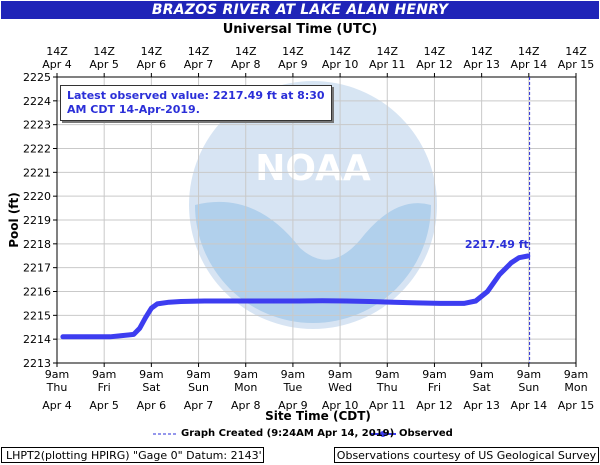 Image resolution: width=600 pixels, height=465 pixels. What do you see at coordinates (293, 64) in the screenshot?
I see `x-top-tick-date-label: Apr 9` at bounding box center [293, 64].